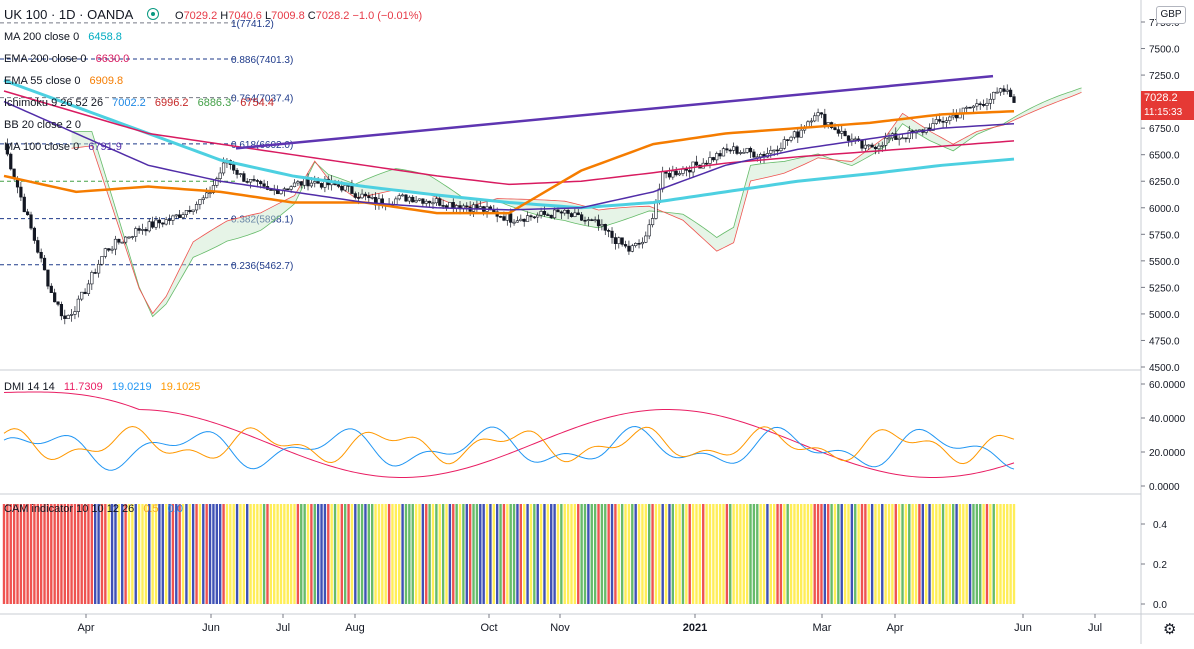 This screenshot has height=649, width=1194. Describe the element at coordinates (509, 155) in the screenshot. I see `ma-line` at that location.